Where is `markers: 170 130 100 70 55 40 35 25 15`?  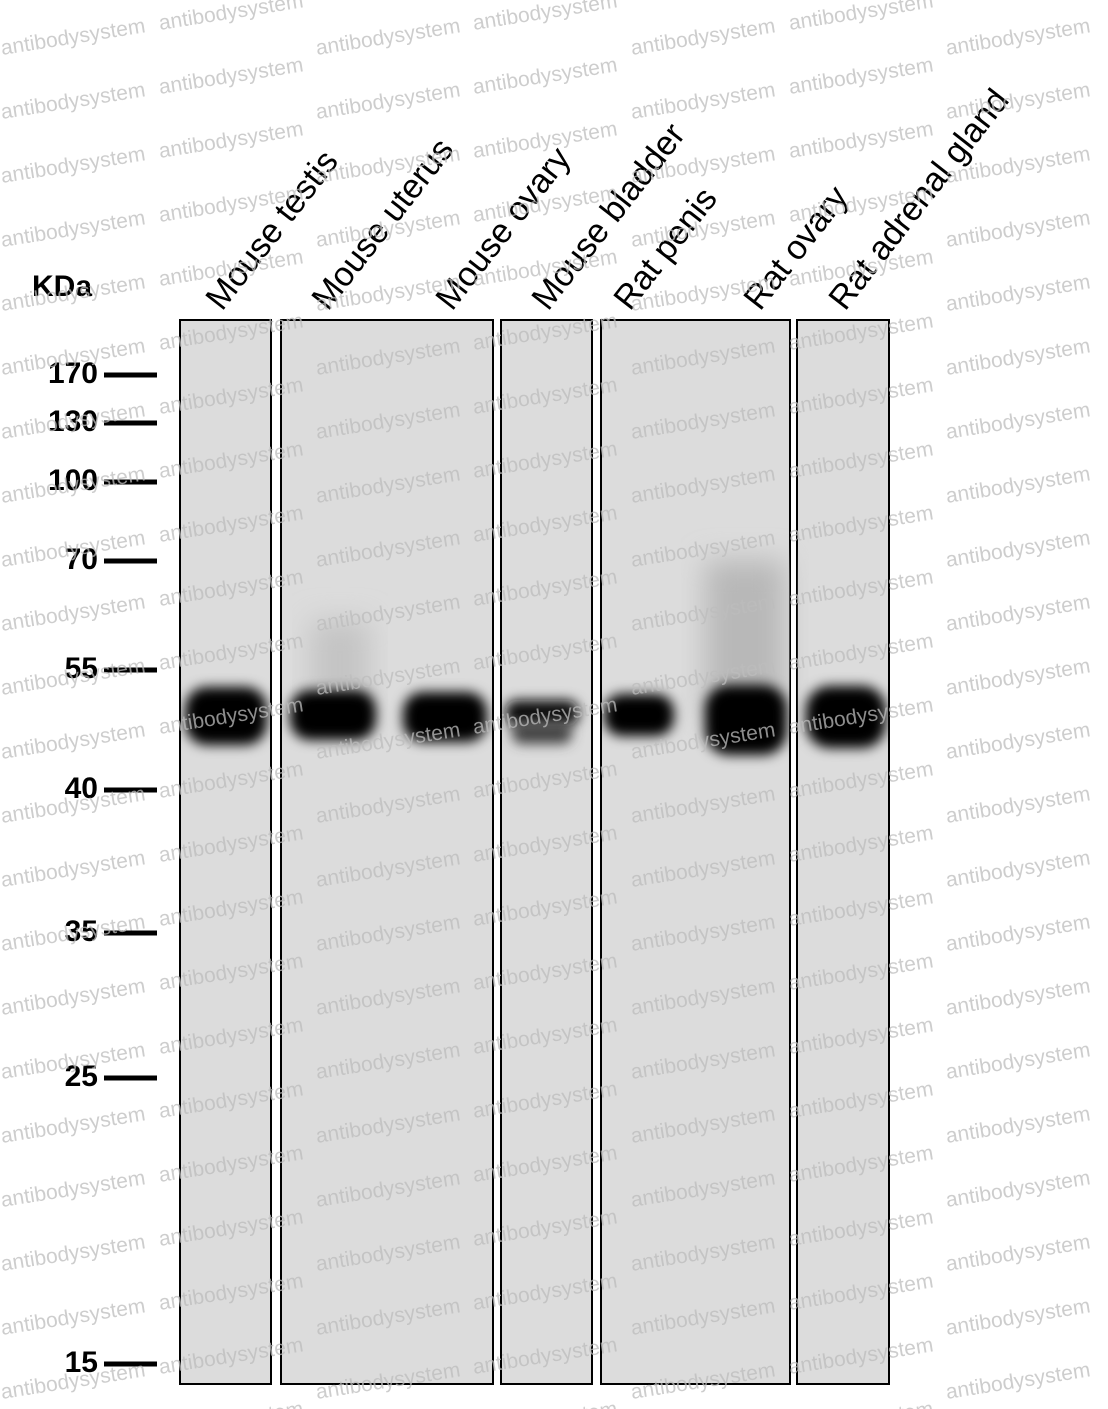 markers: 170 130 100 70 55 40 35 25 15 is located at coordinates (102, 868).